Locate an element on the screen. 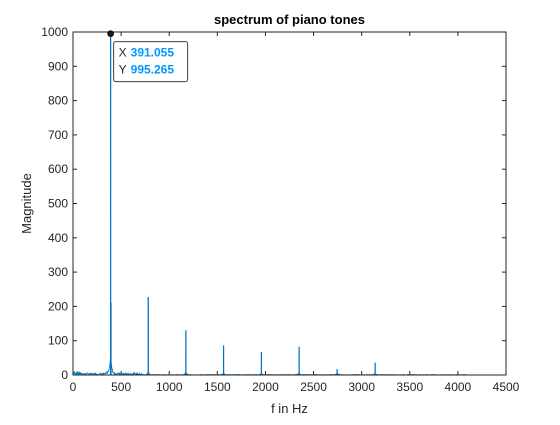 Image resolution: width=560 pixels, height=425 pixels. y-tick-label: 800 is located at coordinates (58, 101).